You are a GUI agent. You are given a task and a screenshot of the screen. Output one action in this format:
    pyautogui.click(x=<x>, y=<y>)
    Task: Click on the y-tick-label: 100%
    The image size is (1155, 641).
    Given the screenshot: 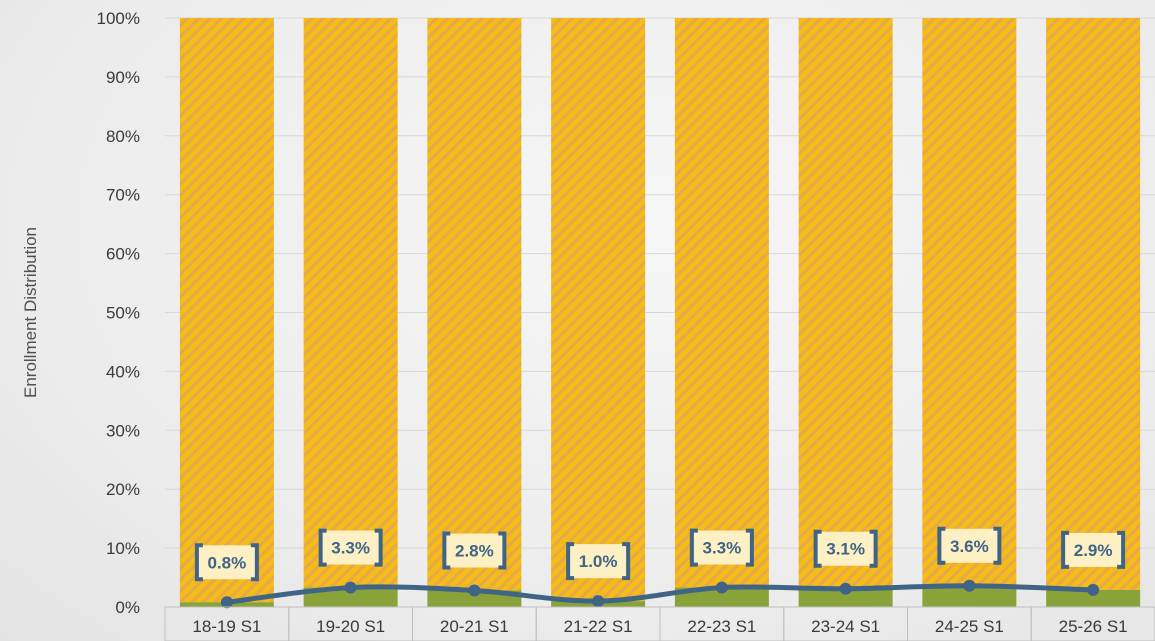 What is the action you would take?
    pyautogui.click(x=118, y=18)
    